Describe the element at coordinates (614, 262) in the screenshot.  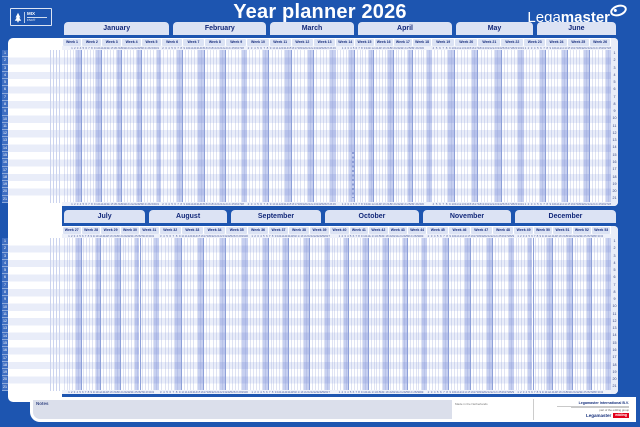
I see `row-number: 4` at that location.